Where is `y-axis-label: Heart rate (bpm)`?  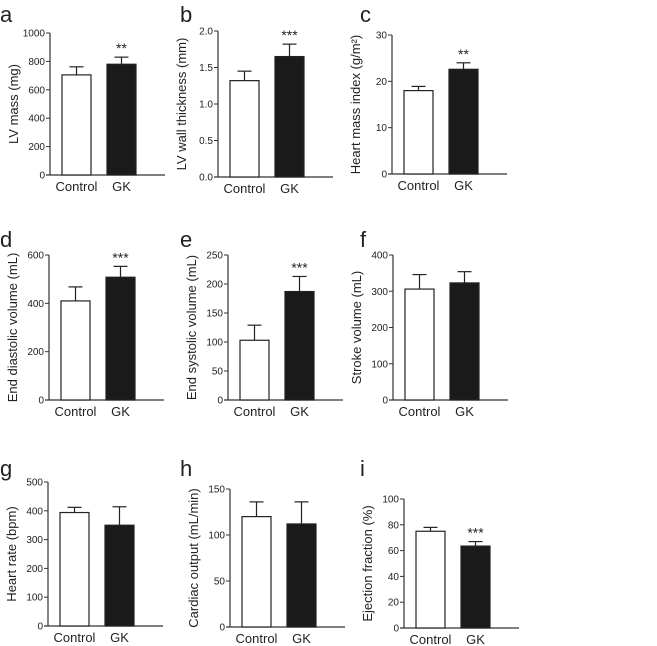 y-axis-label: Heart rate (bpm) is located at coordinates (11, 553).